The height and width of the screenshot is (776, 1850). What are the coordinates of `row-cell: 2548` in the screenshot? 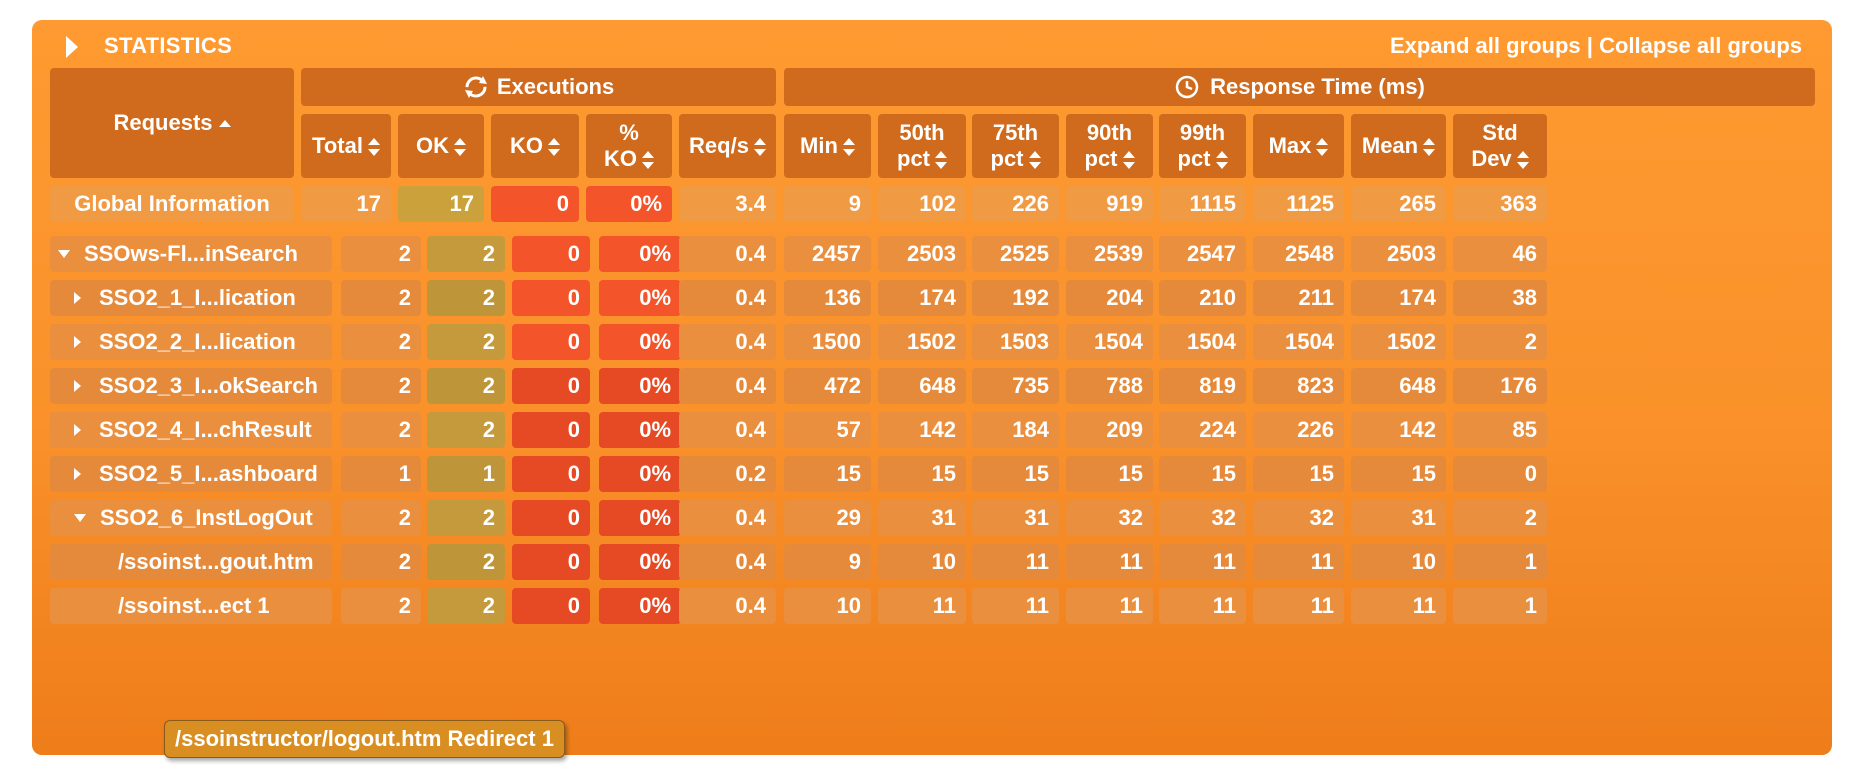 It's located at (1298, 254).